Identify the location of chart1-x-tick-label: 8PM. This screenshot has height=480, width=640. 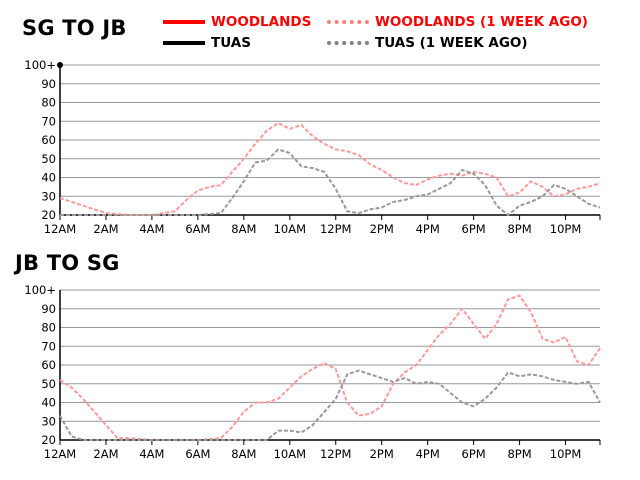
(519, 454).